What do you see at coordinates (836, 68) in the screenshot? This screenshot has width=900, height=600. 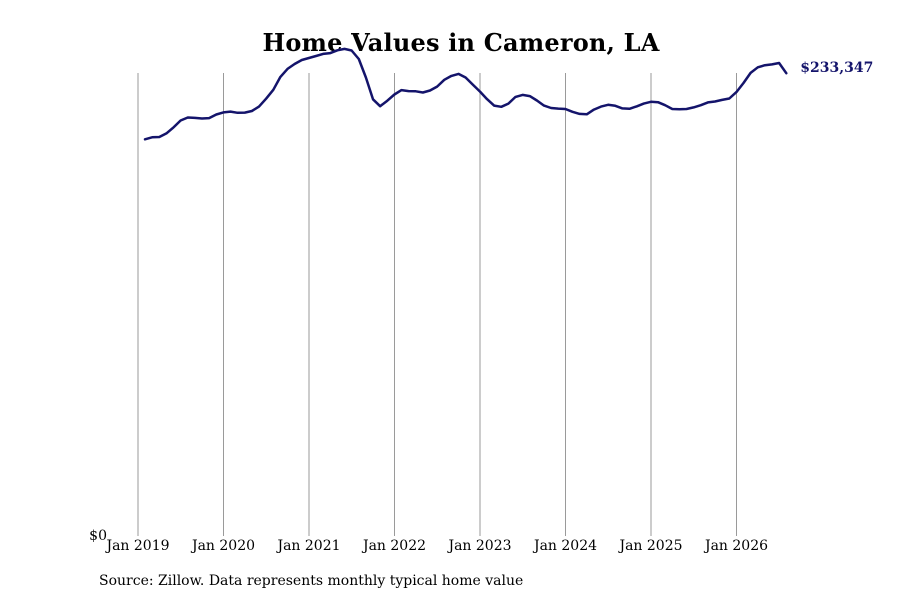 I see `end-value-label: $233,347` at bounding box center [836, 68].